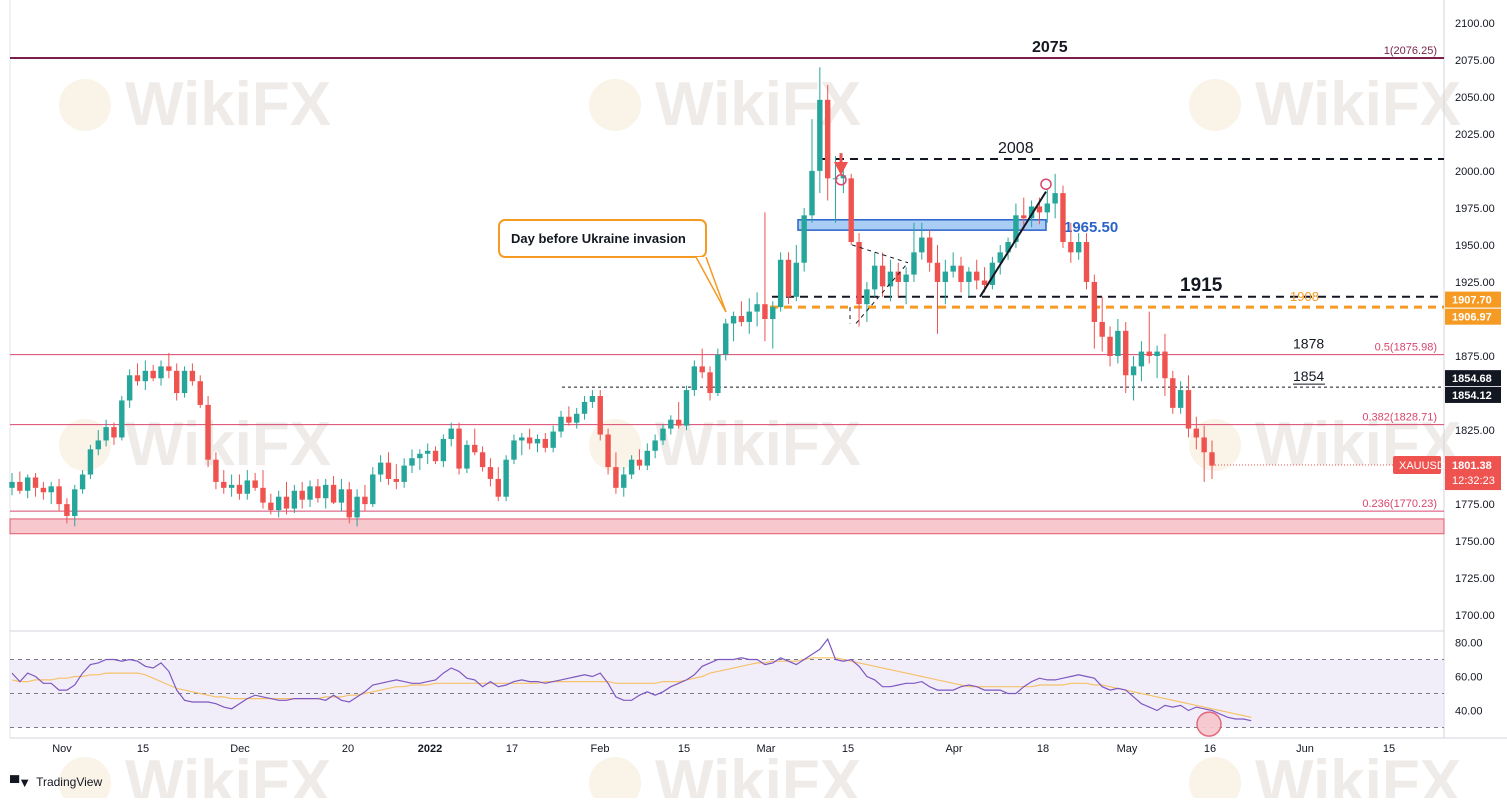  I want to click on callout-pointer, so click(711, 284).